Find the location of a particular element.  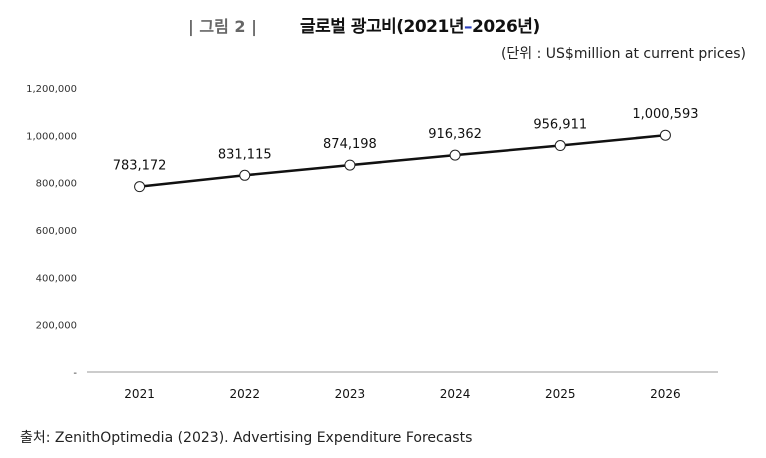

y-tick-label: 1,000,000 is located at coordinates (51, 136).